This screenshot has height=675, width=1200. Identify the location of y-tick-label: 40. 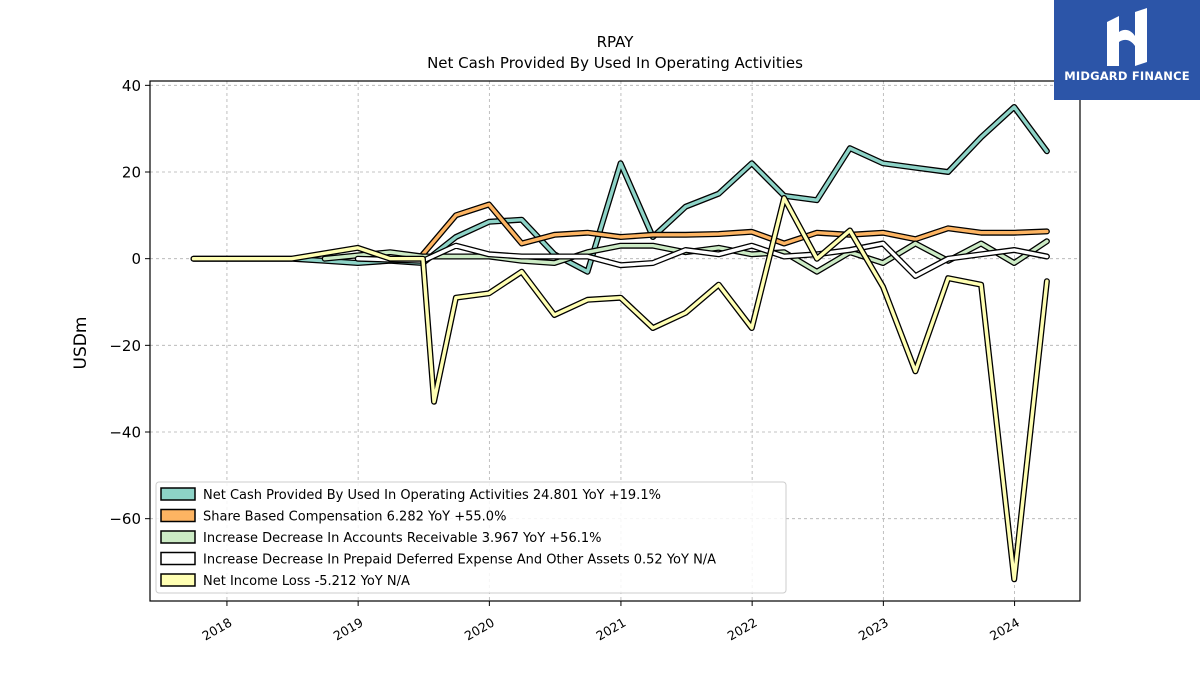
(131, 86).